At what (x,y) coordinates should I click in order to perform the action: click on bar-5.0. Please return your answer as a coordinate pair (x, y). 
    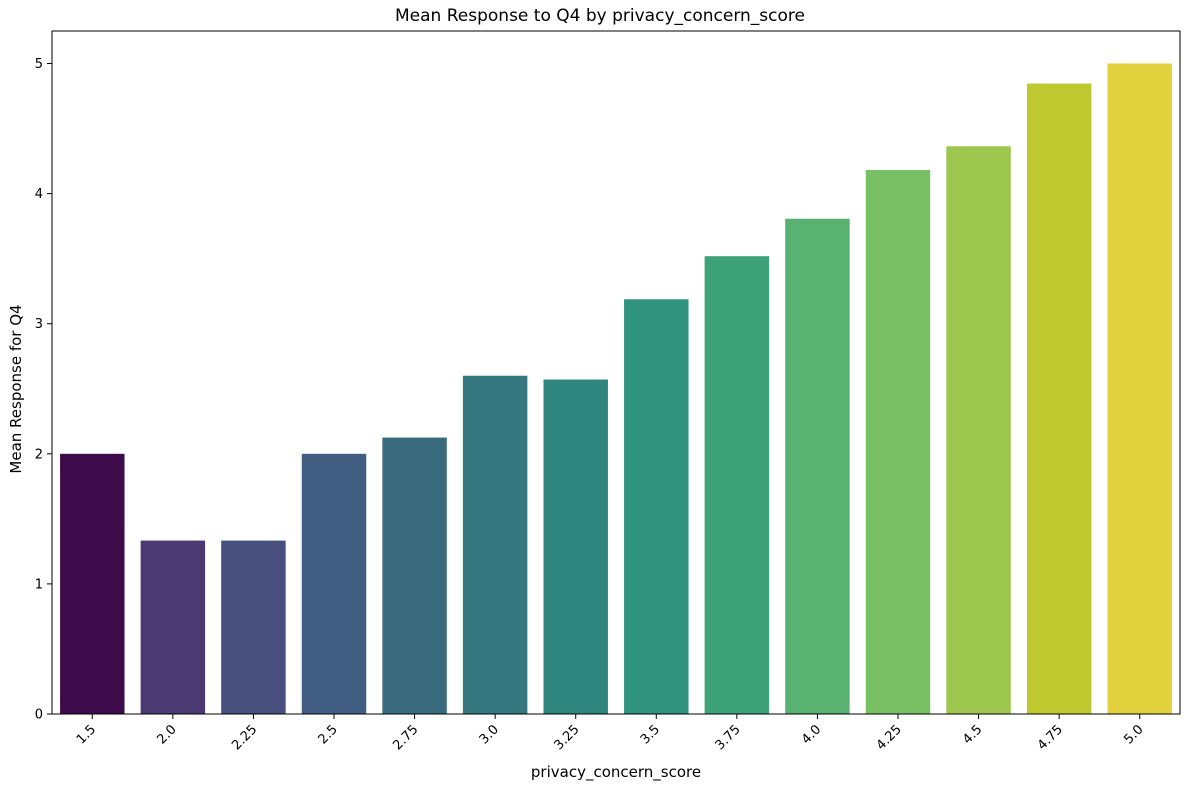
    Looking at the image, I should click on (1139, 388).